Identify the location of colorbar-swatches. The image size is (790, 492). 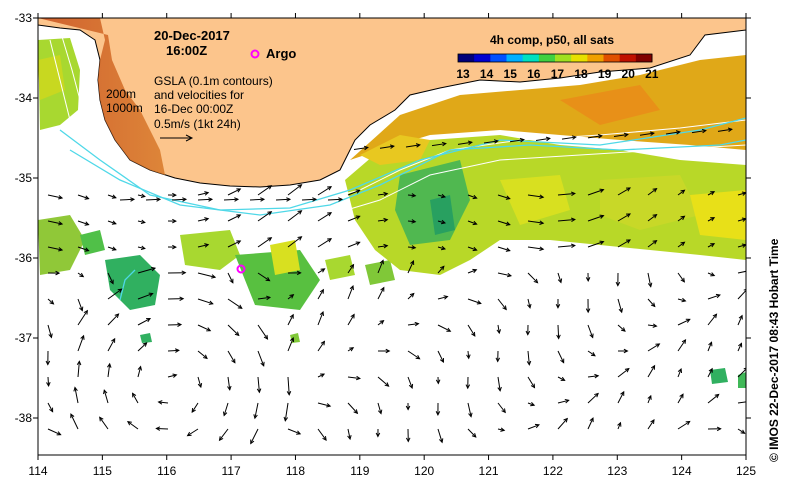
(555, 58).